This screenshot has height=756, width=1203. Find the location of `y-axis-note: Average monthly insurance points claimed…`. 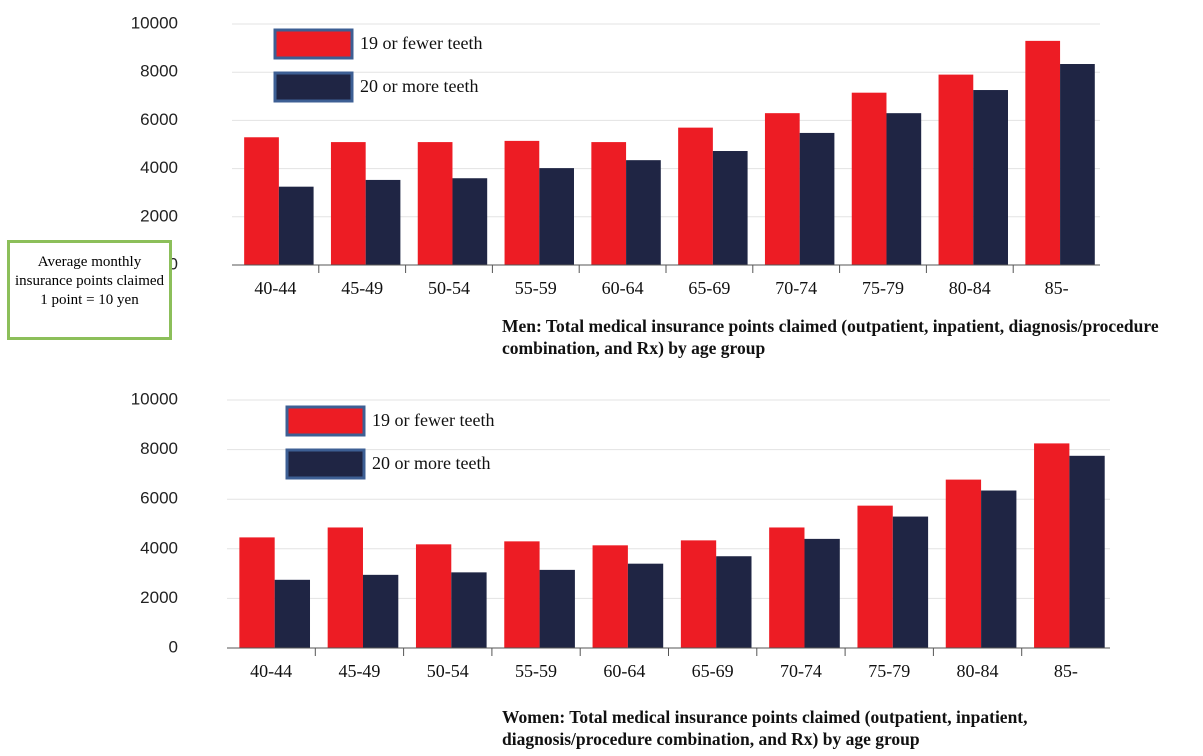

y-axis-note: Average monthly insurance points claimed… is located at coordinates (89, 290).